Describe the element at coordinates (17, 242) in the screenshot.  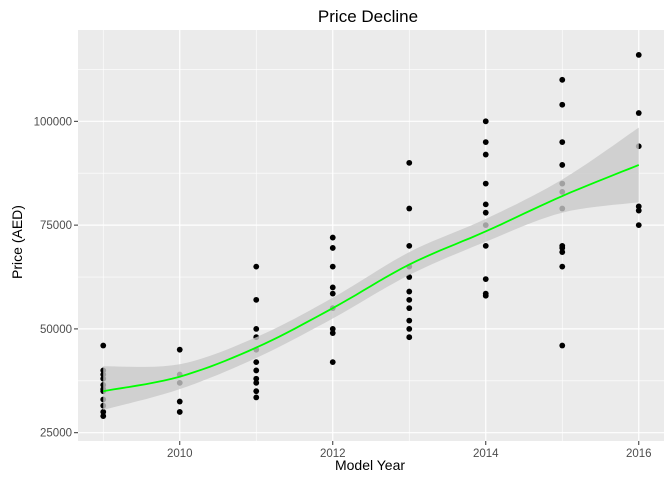
I see `y-axis-label: Price (AED)` at that location.